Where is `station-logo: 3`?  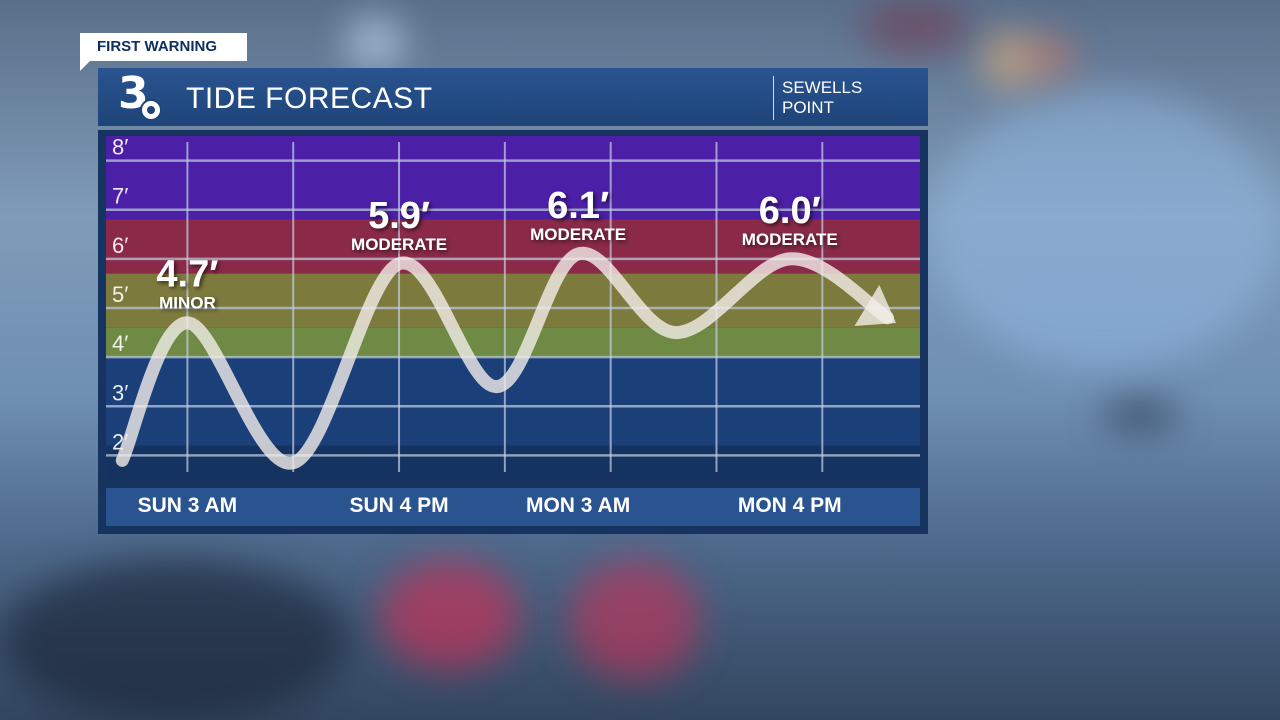
station-logo: 3 is located at coordinates (142, 94).